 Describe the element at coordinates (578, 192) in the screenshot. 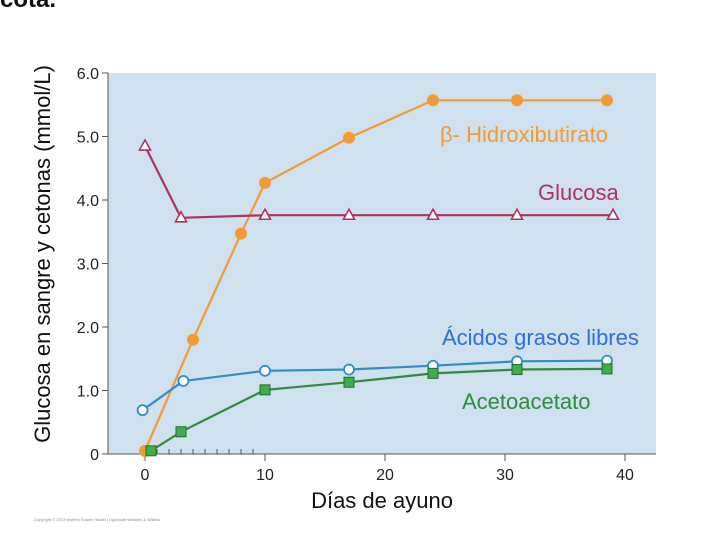

I see `label-glucosa: Glucosa` at that location.